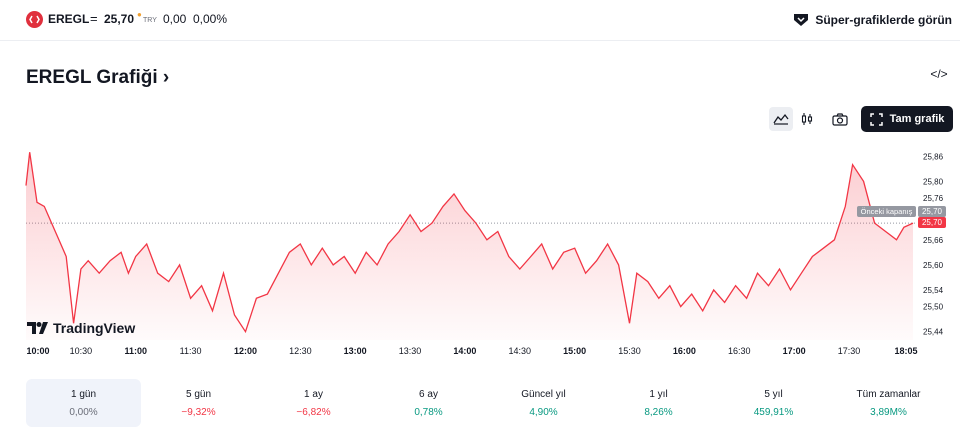 This screenshot has width=960, height=431. Describe the element at coordinates (34, 19) in the screenshot. I see `symbol-logo-icon` at that location.